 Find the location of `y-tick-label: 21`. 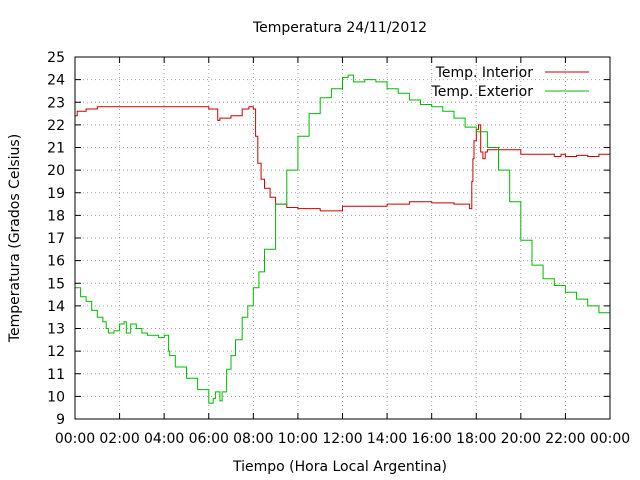

y-tick-label: 21 is located at coordinates (56, 149).